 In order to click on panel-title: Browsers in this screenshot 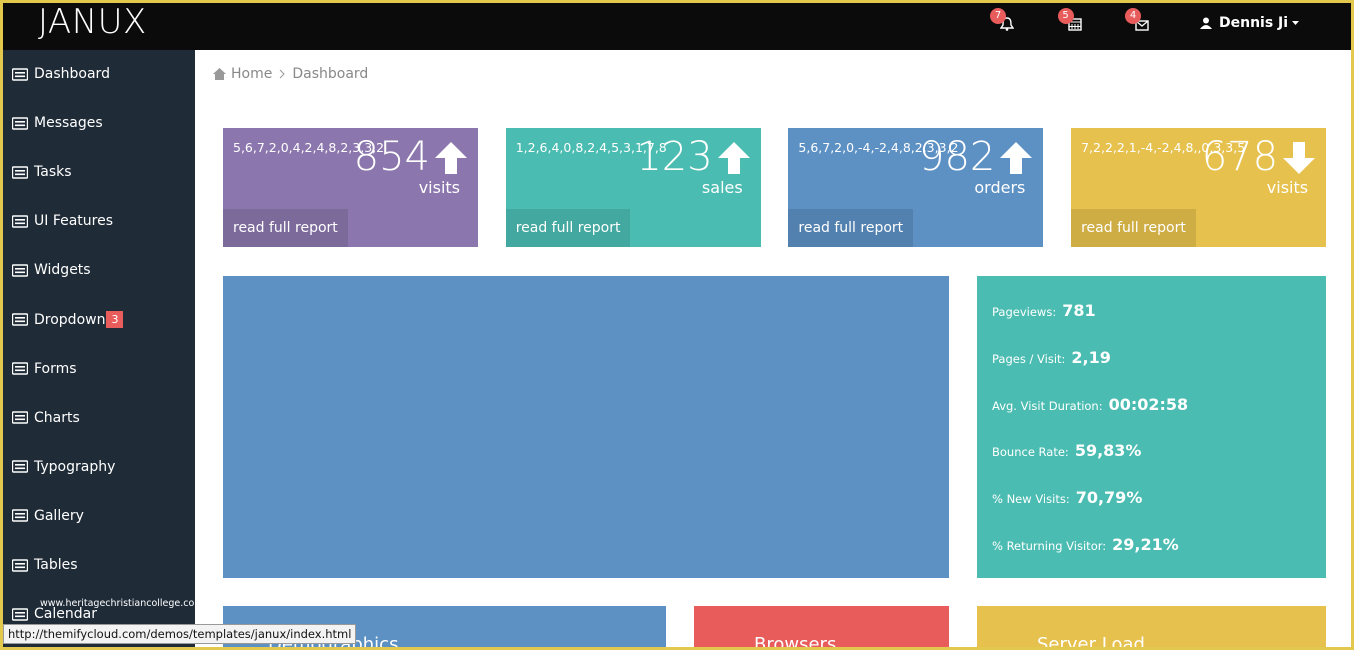, I will do `click(795, 642)`.